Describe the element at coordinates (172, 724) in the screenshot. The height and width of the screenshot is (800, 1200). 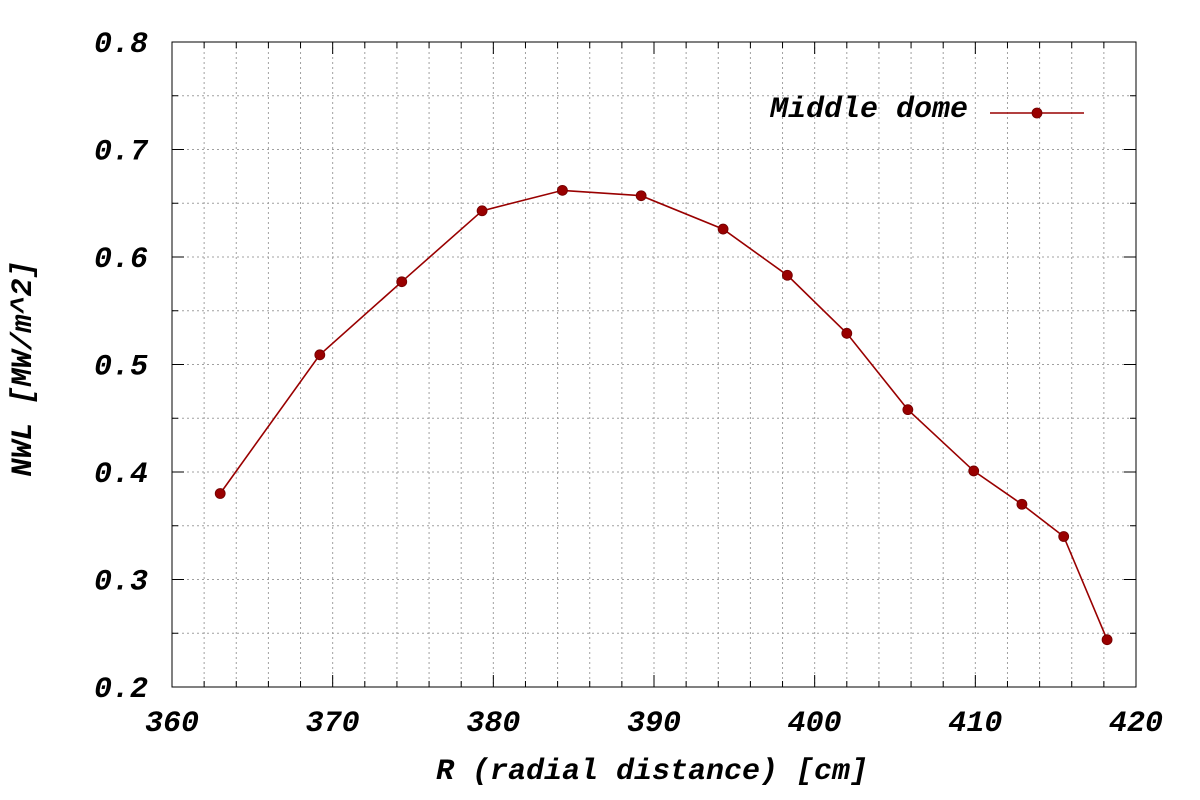
I see `x-tick-label: 360` at that location.